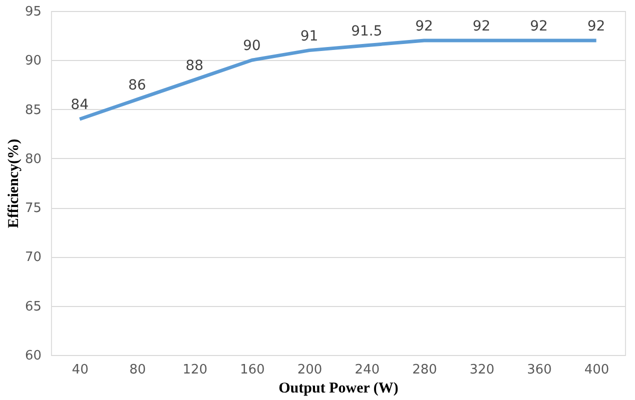  I want to click on data-label: 91, so click(309, 36).